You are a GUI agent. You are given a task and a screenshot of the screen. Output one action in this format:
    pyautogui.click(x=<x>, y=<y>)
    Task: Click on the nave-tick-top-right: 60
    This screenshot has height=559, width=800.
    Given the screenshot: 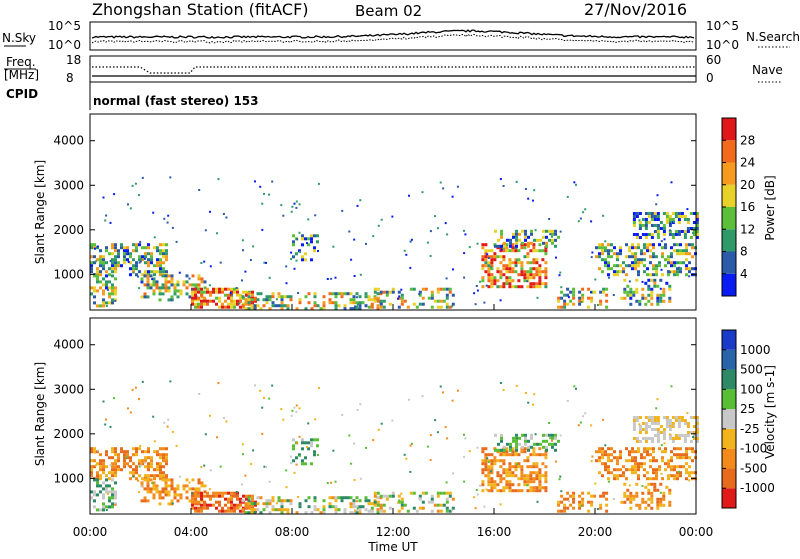 What is the action you would take?
    pyautogui.click(x=713, y=60)
    